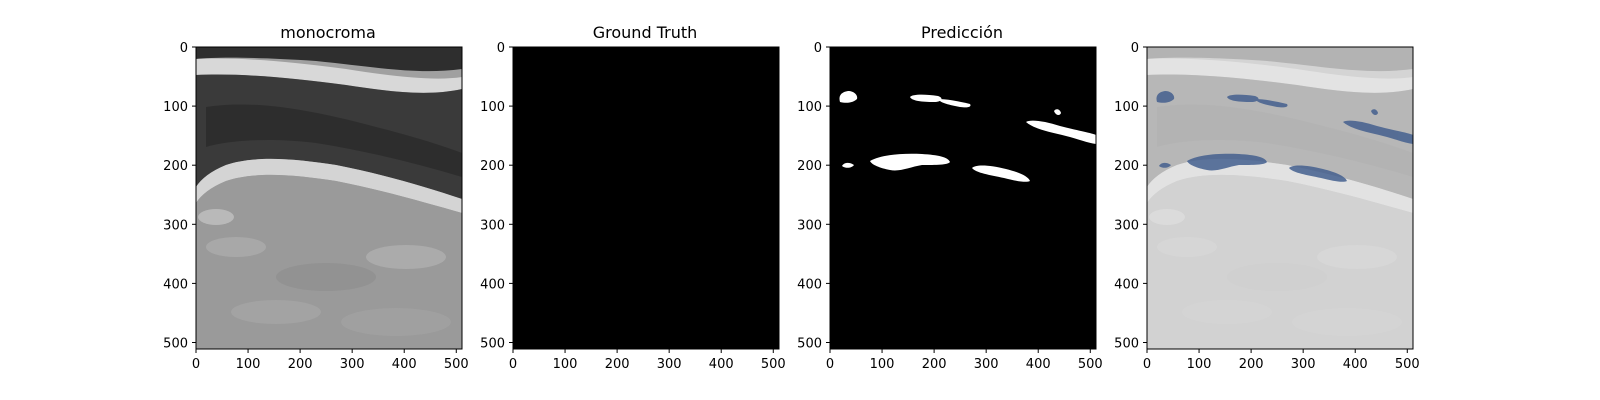  I want to click on panel-title: monocroma, so click(328, 32).